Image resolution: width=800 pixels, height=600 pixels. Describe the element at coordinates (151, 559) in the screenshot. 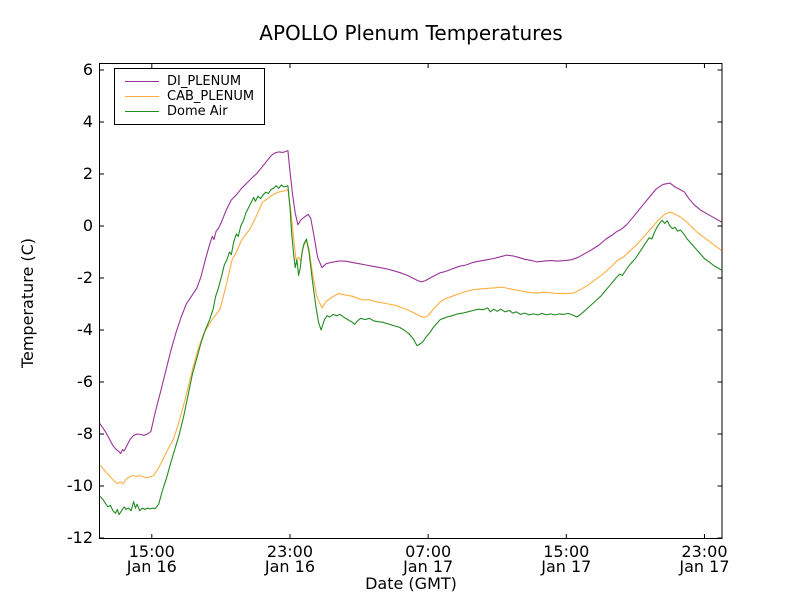

I see `x-tick-label: 15:00 Jan 16` at that location.